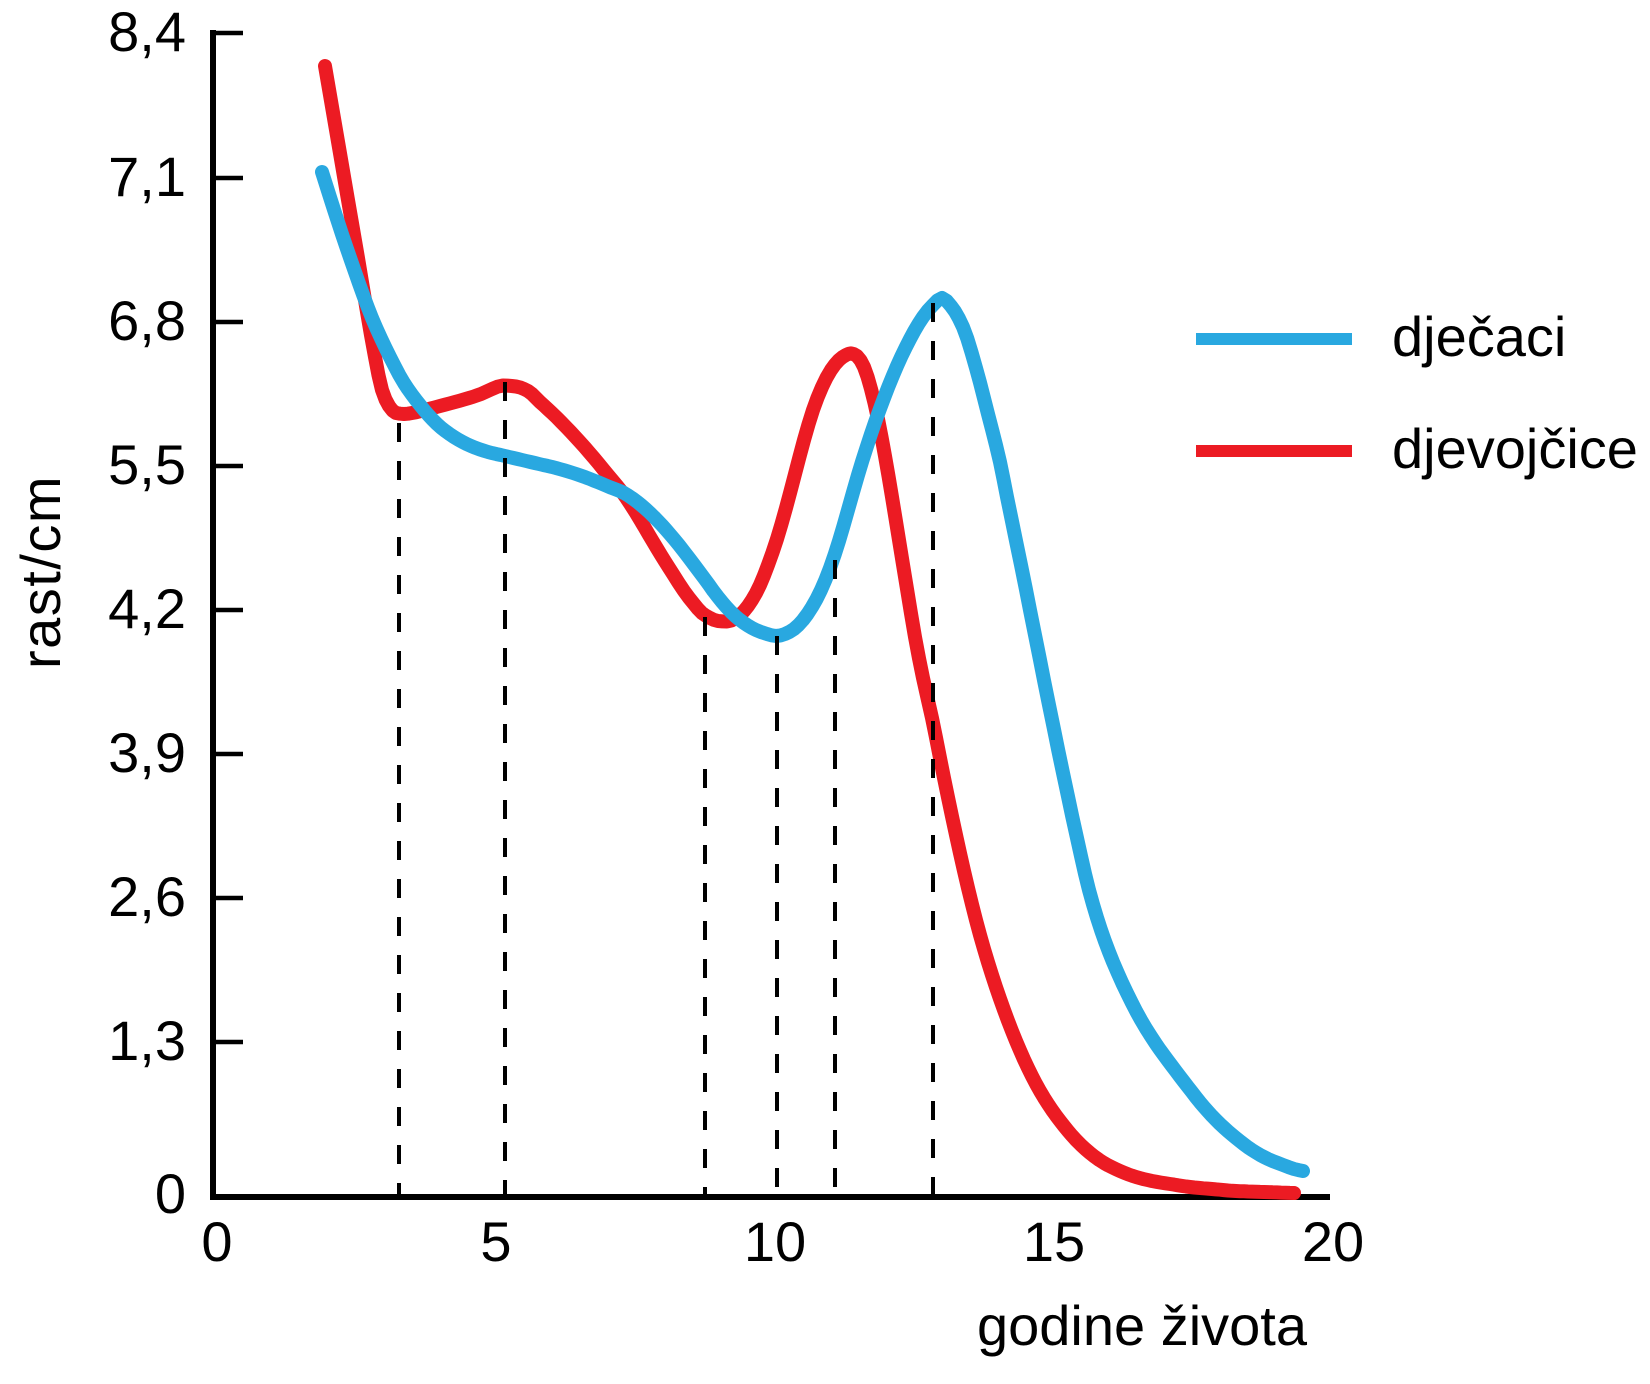 Image resolution: width=1650 pixels, height=1384 pixels. Describe the element at coordinates (1515, 448) in the screenshot. I see `svg-text: djevojčice` at that location.